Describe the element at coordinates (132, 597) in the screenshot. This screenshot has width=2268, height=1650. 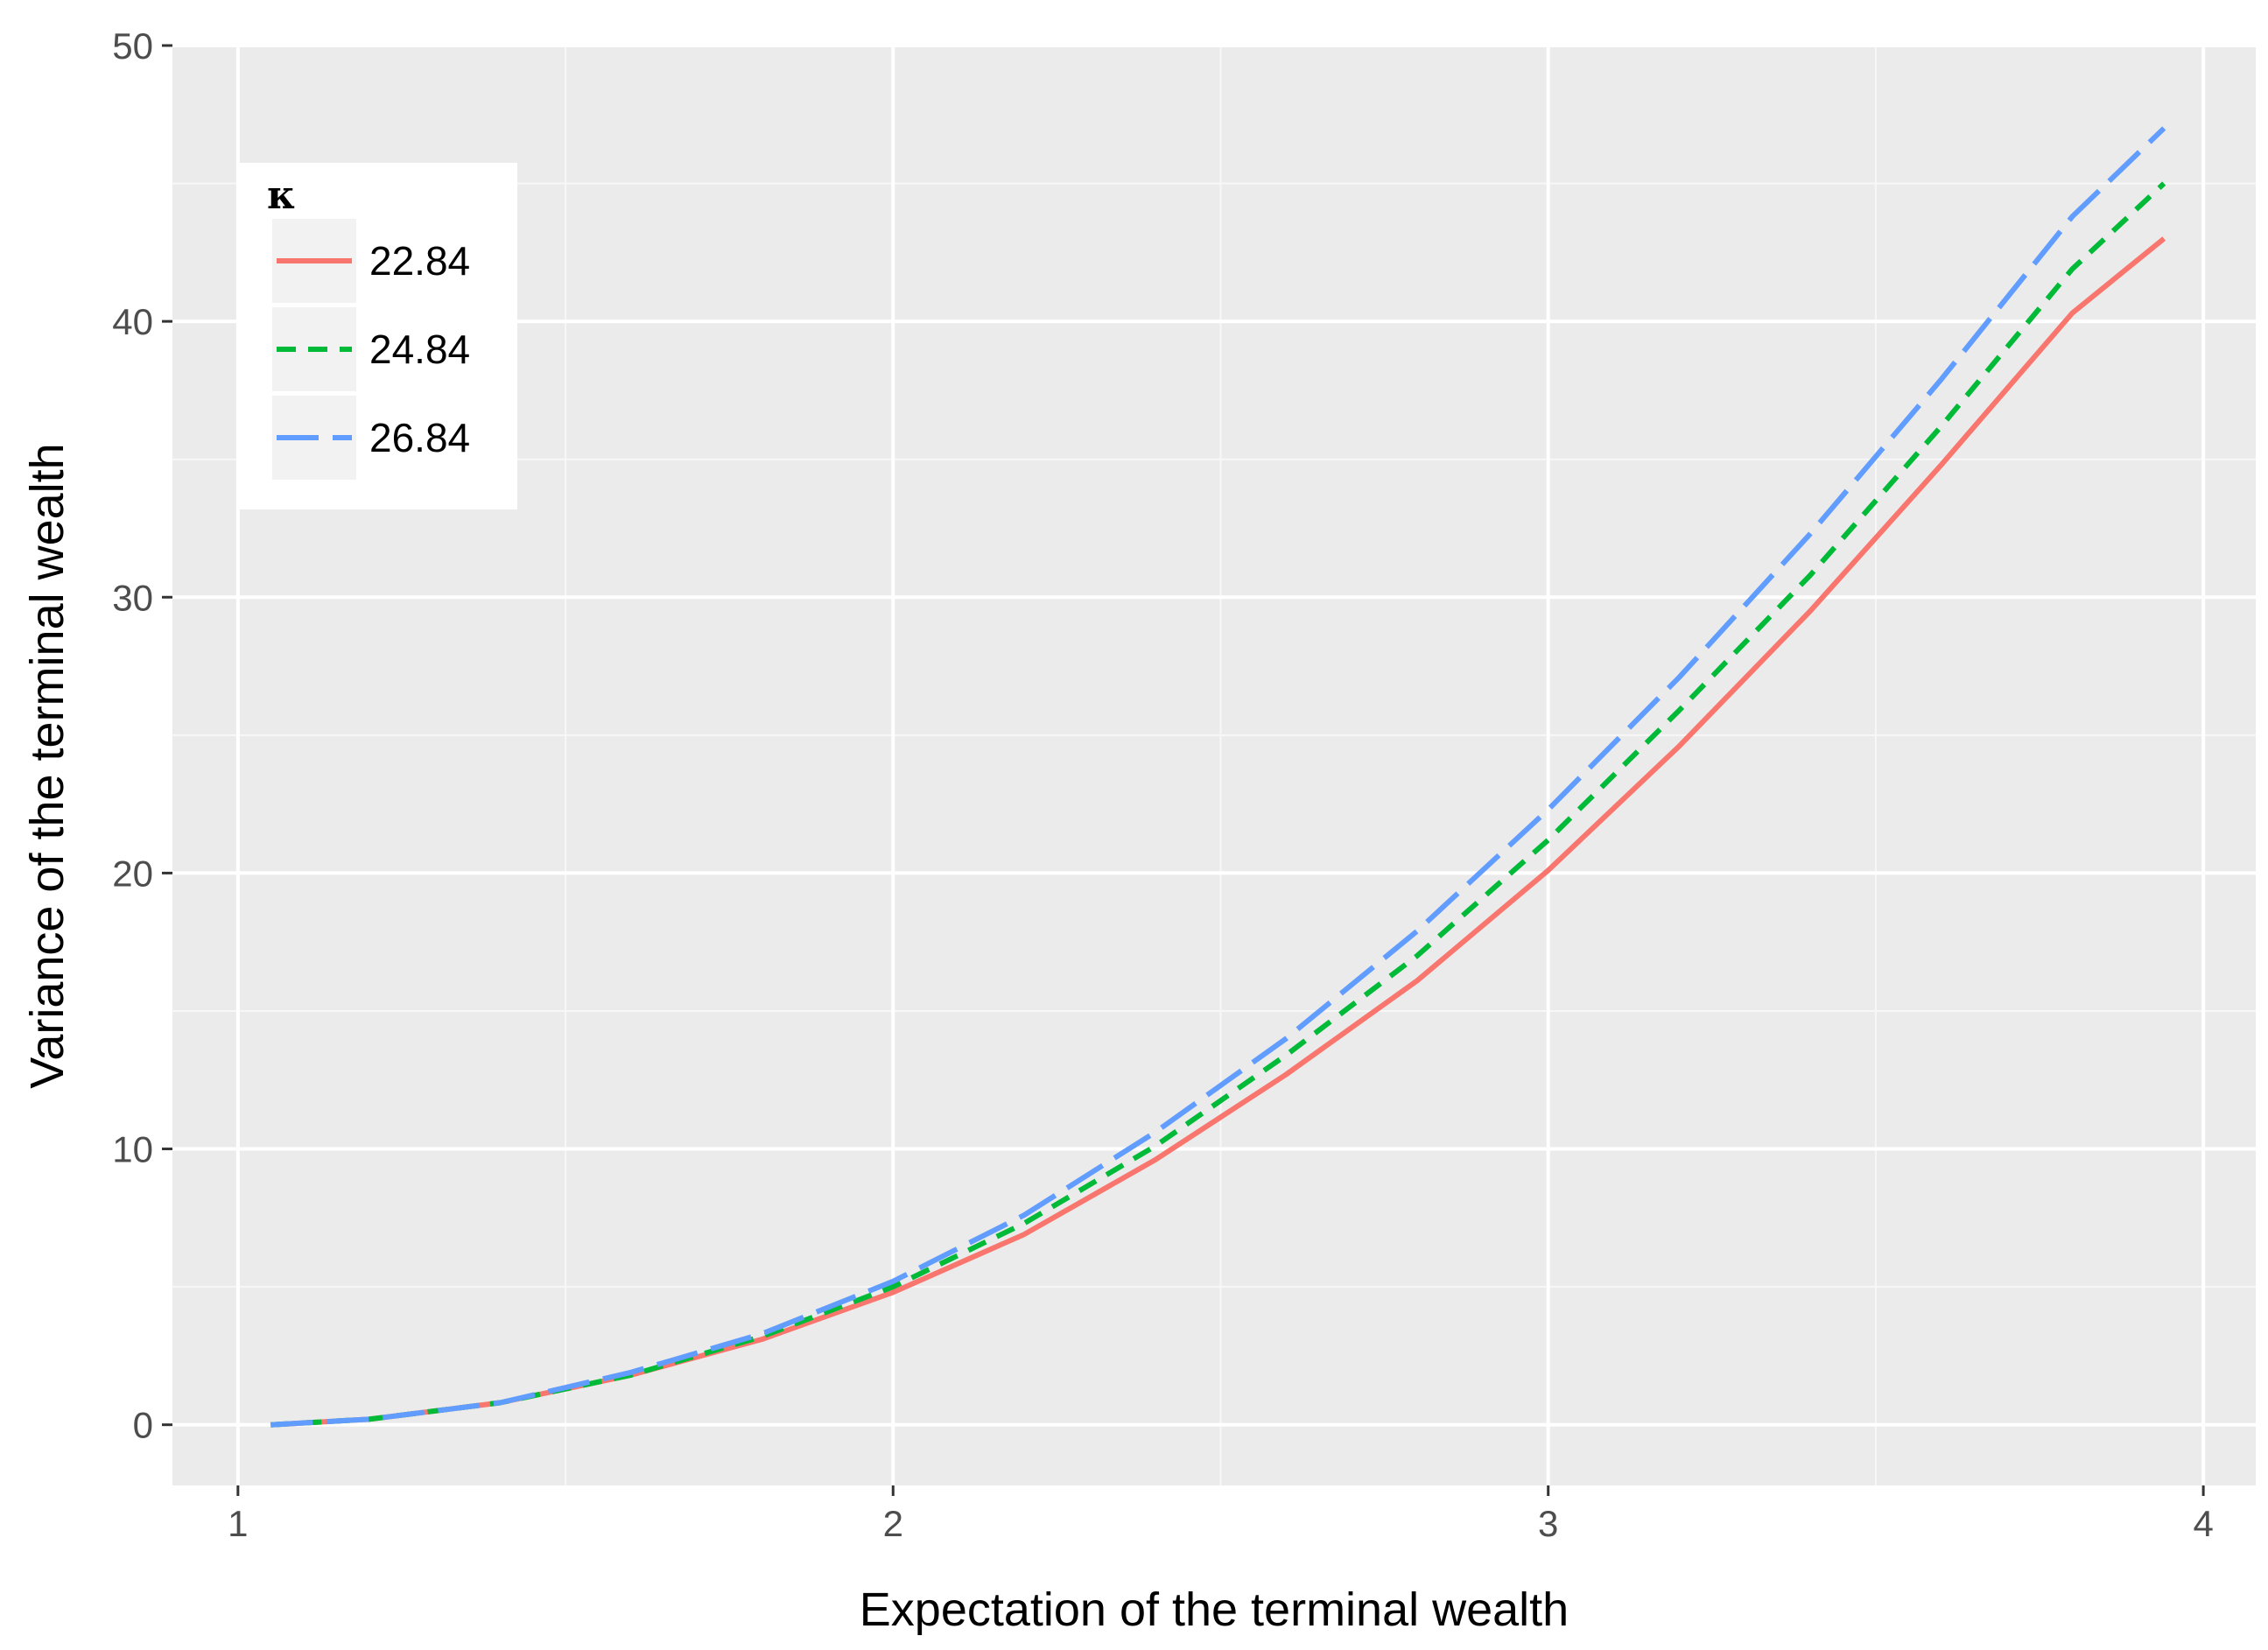
I see `y-tick-label: 30` at that location.